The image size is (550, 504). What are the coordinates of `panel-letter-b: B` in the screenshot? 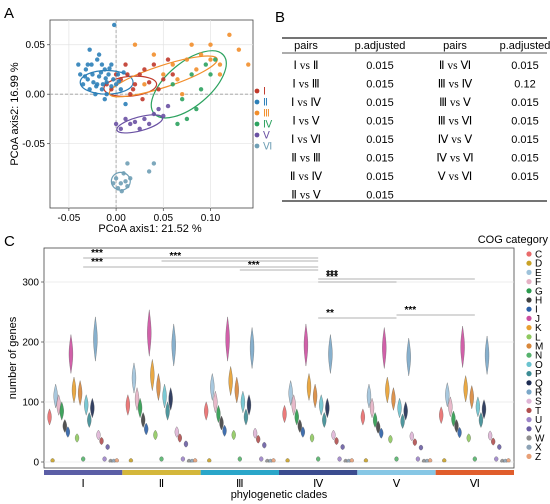 It's located at (280, 17).